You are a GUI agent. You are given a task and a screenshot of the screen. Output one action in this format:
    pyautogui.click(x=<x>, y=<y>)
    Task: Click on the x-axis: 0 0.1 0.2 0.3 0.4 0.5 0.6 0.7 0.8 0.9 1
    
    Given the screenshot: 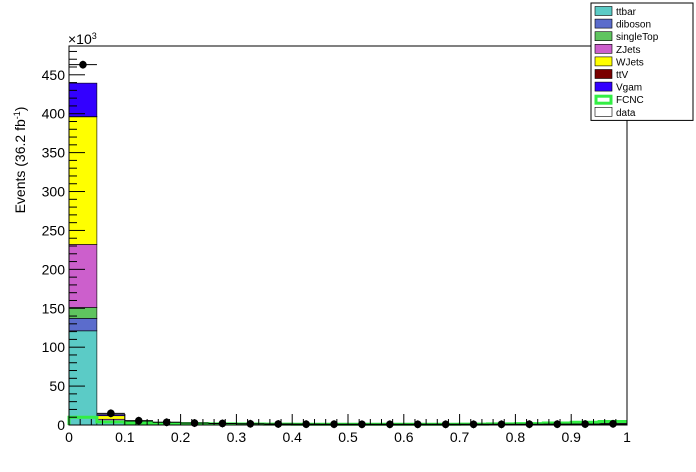 What is the action you would take?
    pyautogui.click(x=348, y=429)
    